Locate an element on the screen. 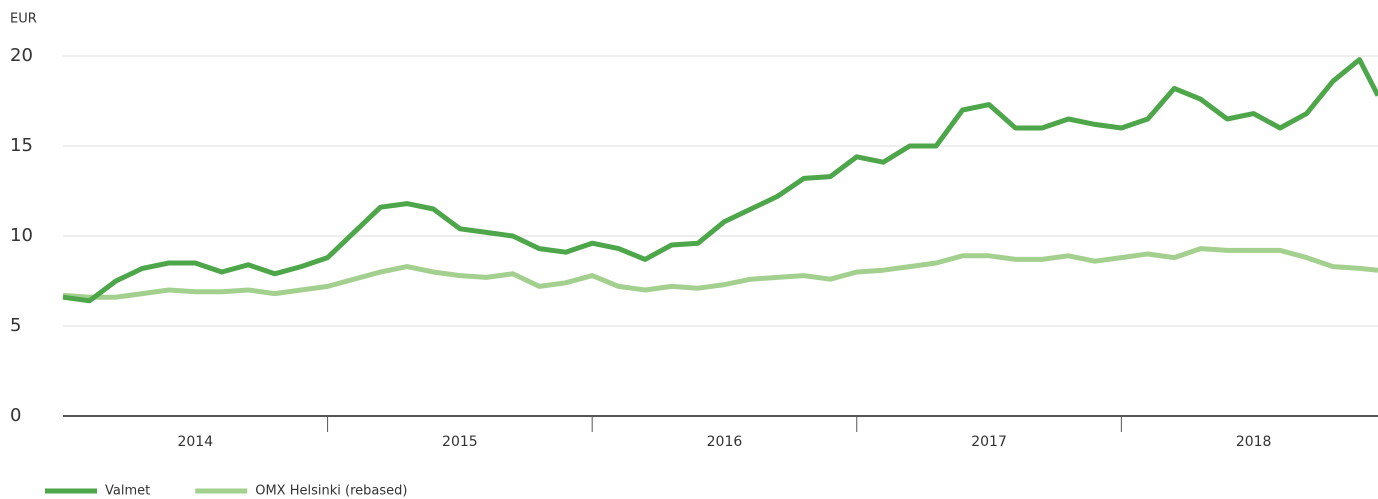 This screenshot has width=1378, height=499. x-tick-label: 2017 is located at coordinates (989, 442).